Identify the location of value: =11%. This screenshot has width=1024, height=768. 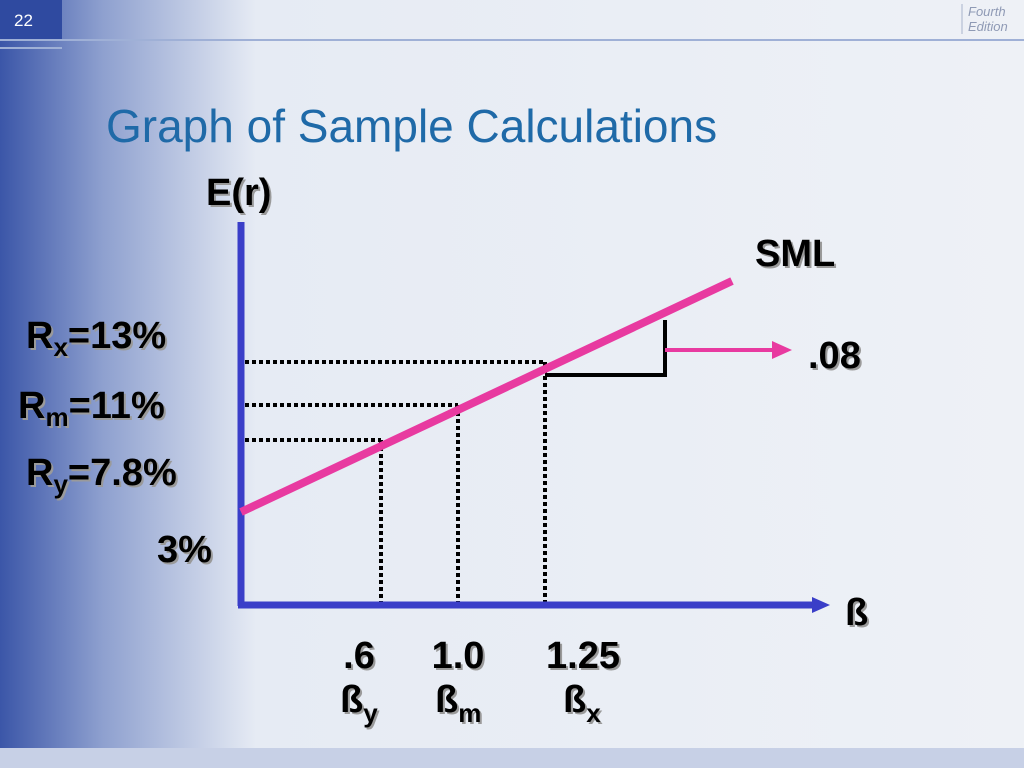
(117, 406).